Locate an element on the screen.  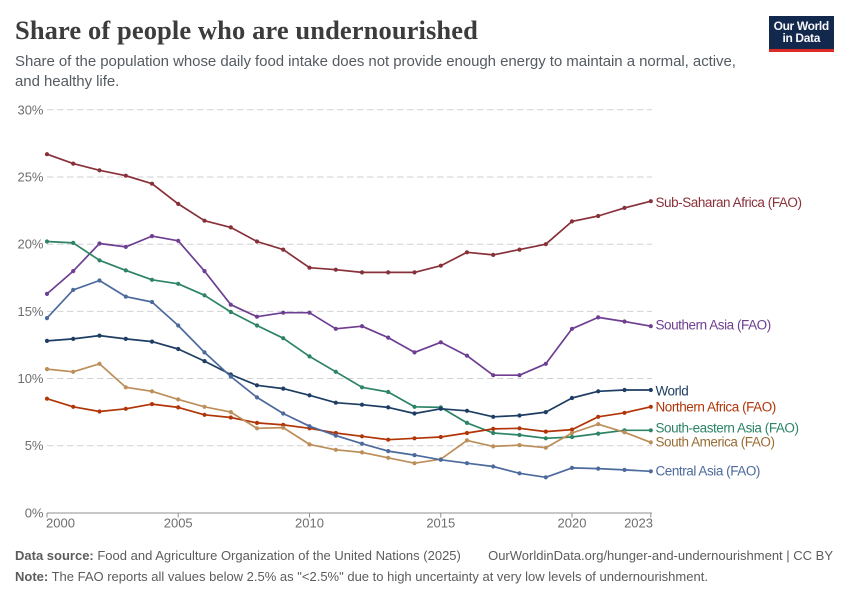
svg-text: 2020 is located at coordinates (572, 523).